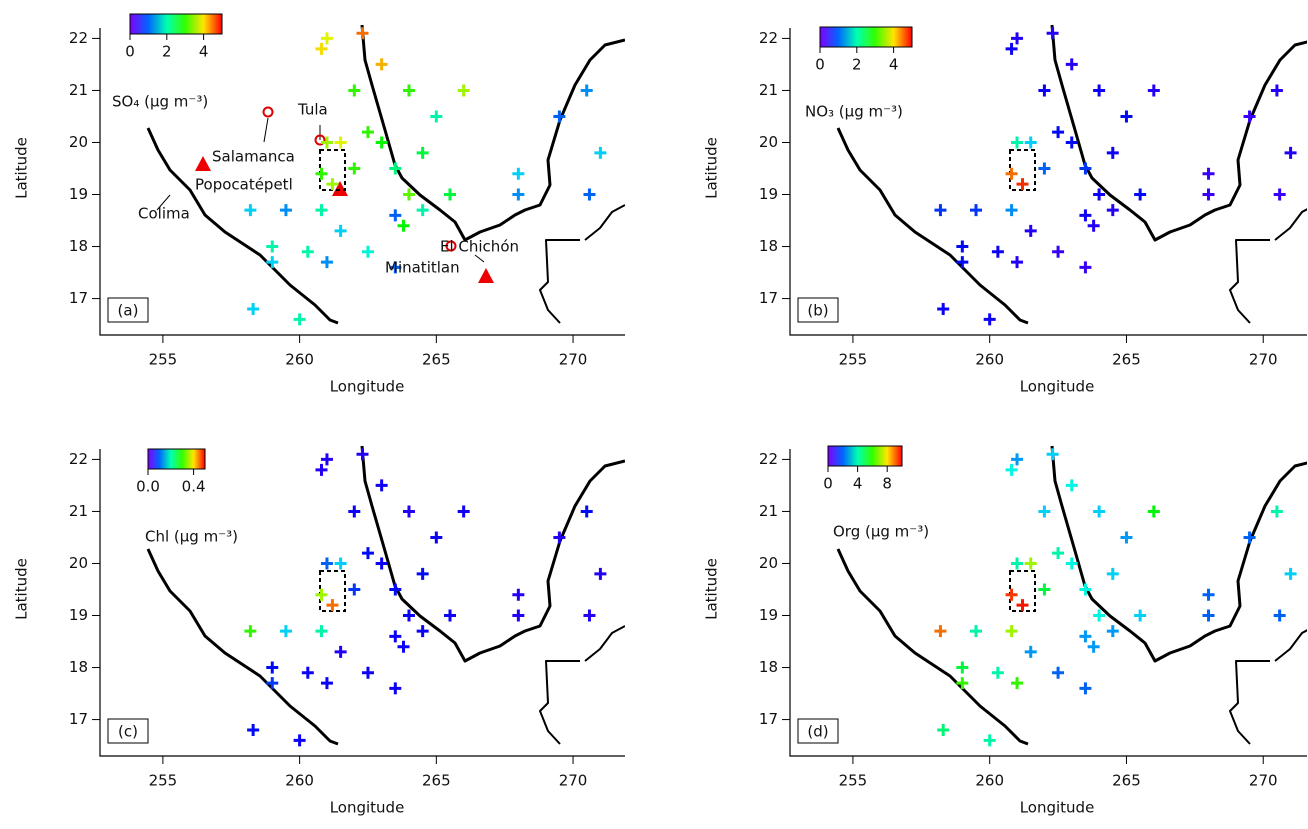 The image size is (1308, 829). Describe the element at coordinates (204, 52) in the screenshot. I see `colorbar-tick-label: 4` at that location.